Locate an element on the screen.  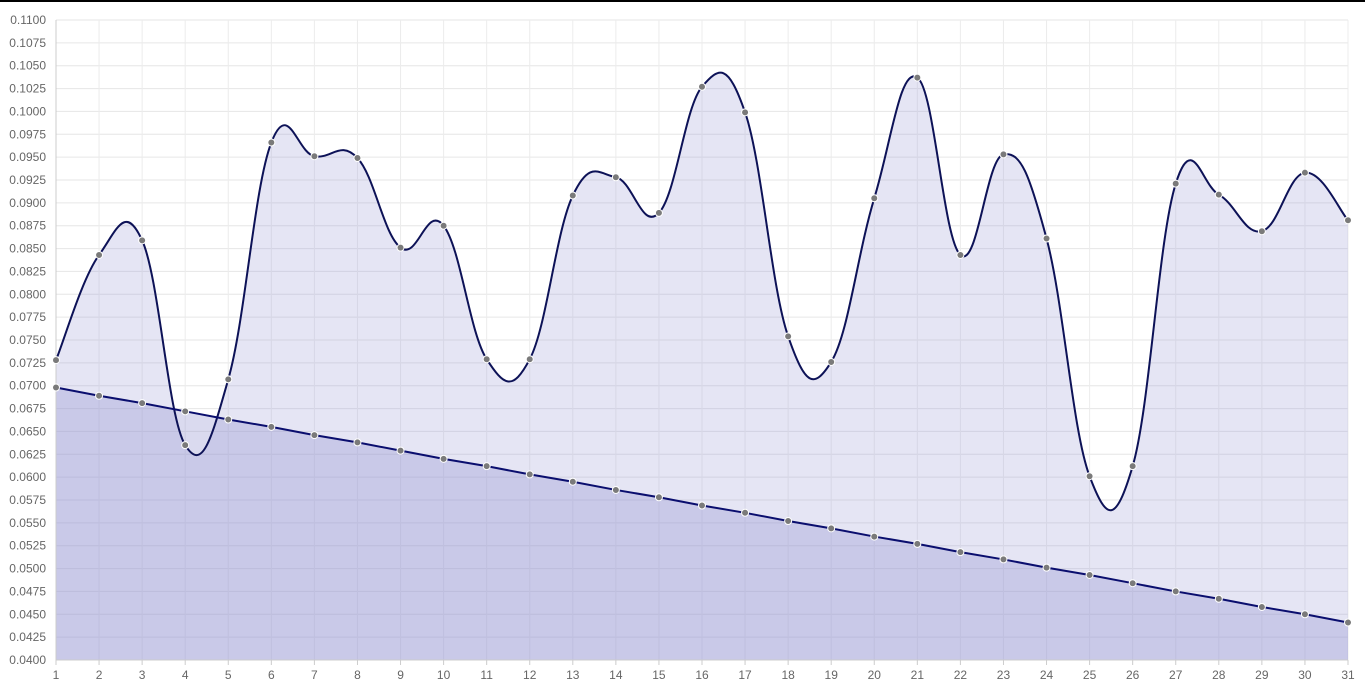
x-tick-label: 16 is located at coordinates (702, 675).